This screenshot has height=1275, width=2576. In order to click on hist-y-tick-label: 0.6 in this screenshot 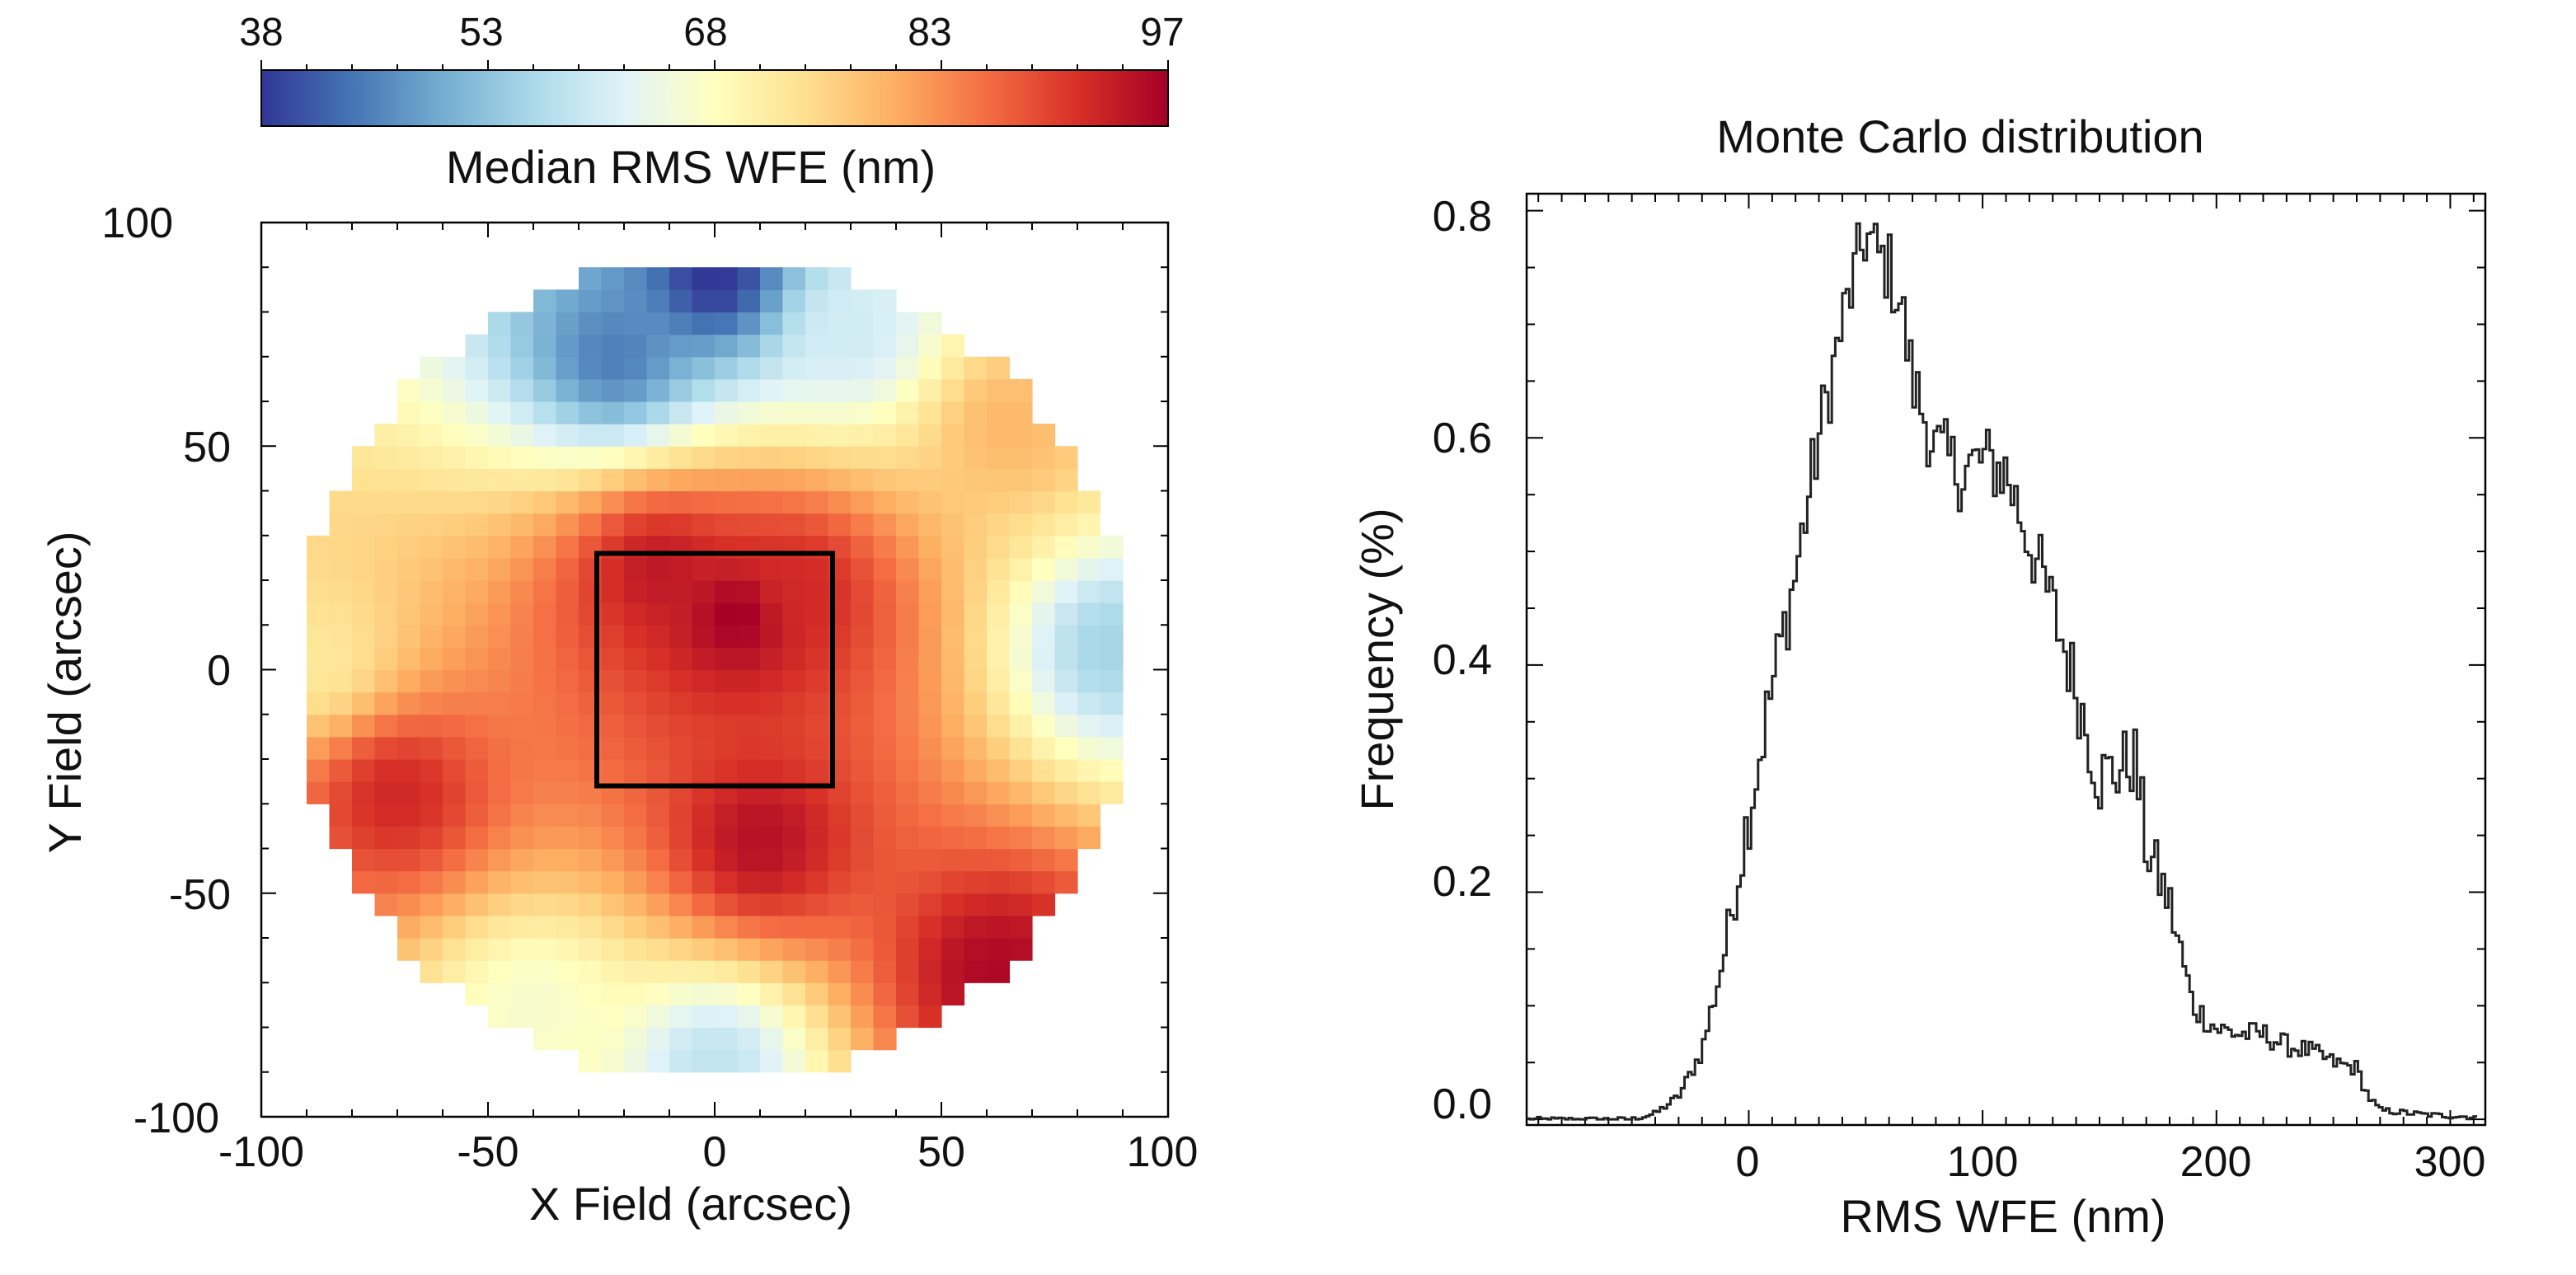, I will do `click(1462, 439)`.